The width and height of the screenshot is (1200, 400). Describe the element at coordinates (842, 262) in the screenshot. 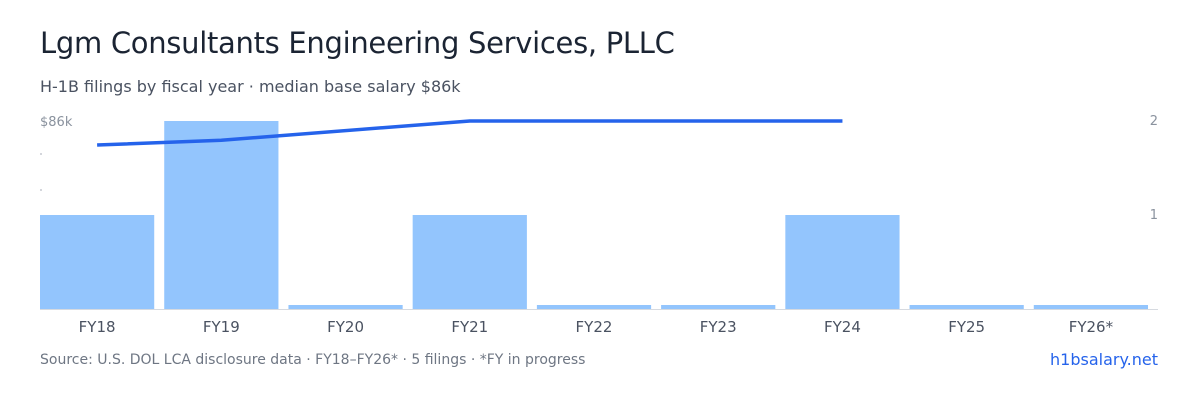

I see `bar-FY24` at that location.